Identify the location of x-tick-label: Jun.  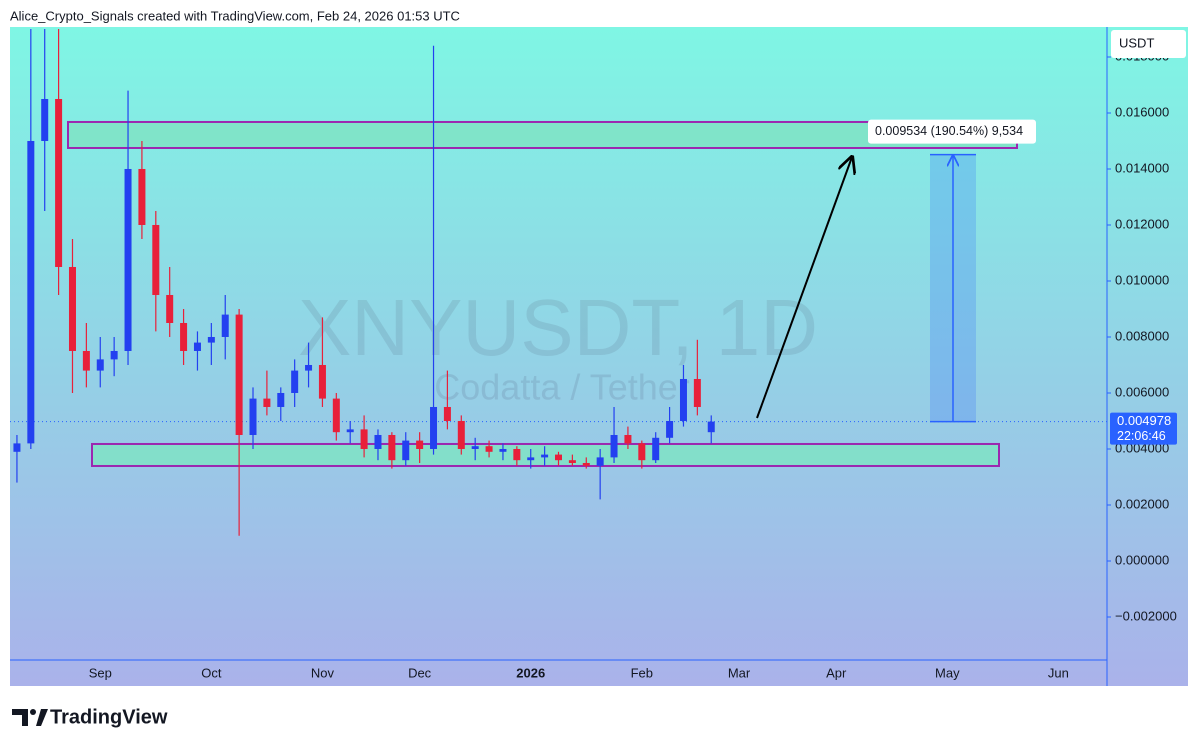
(1058, 672).